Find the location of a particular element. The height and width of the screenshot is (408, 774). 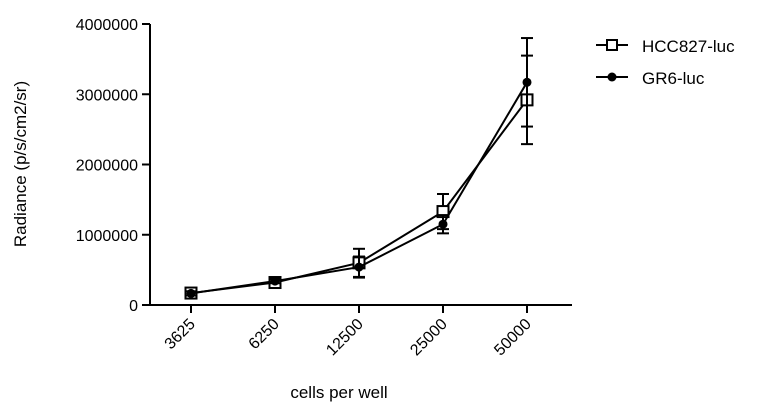

legend-label-hcc827: HCC827-luc is located at coordinates (688, 46).